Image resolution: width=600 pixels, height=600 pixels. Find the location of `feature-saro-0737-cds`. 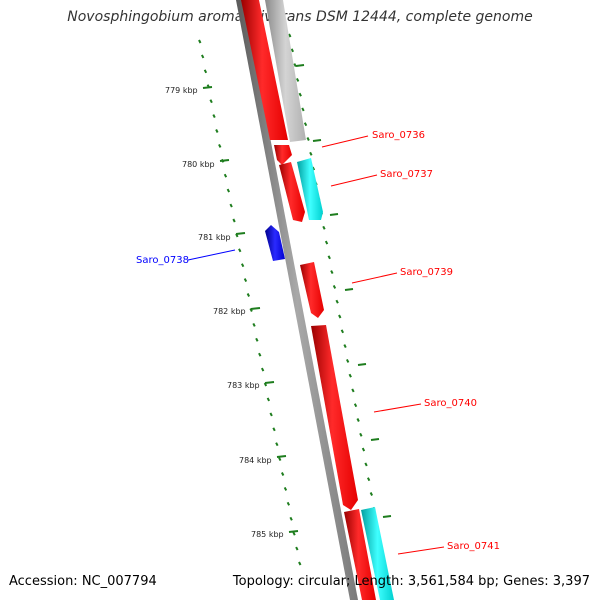

feature-saro-0737-cds is located at coordinates (310, 189).